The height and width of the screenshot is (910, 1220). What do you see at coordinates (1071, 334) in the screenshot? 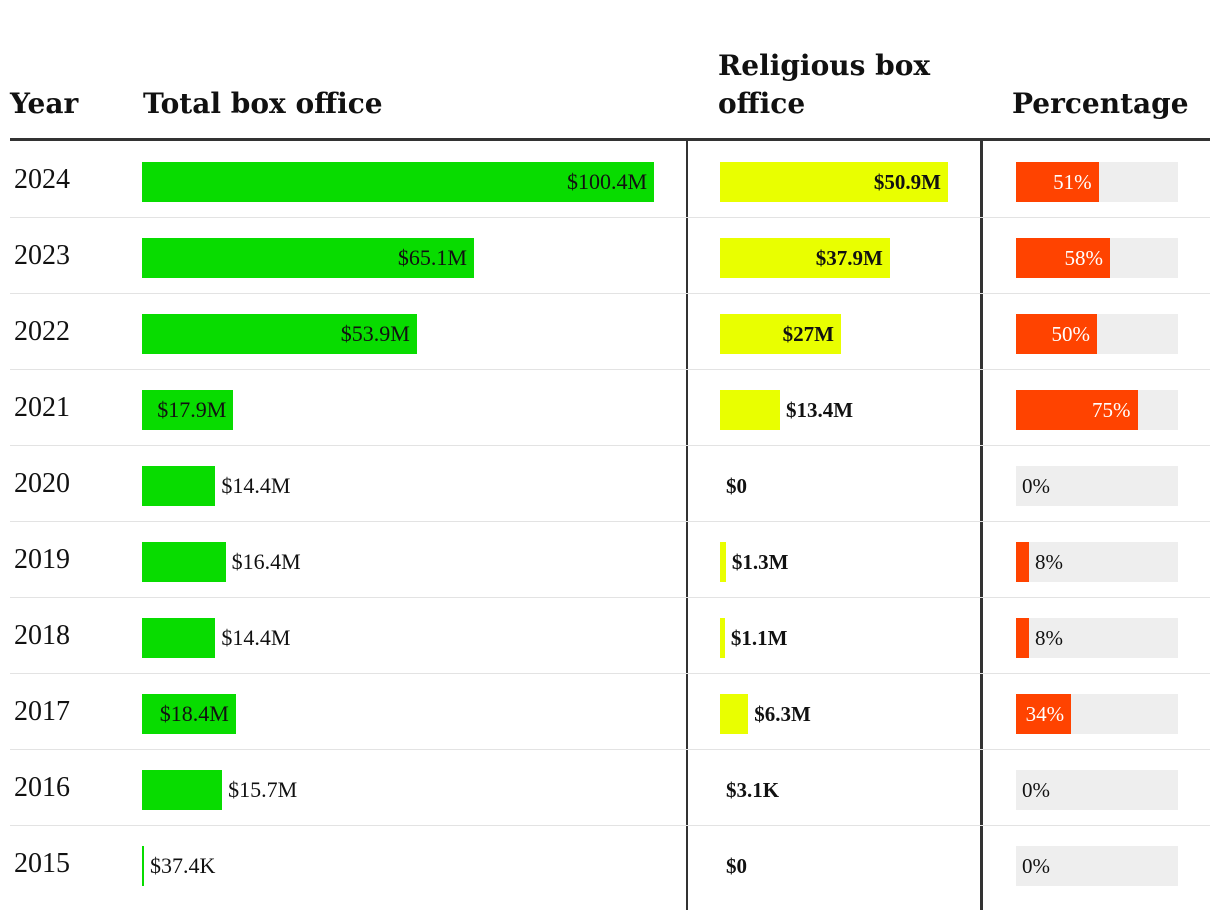
I see `percentage-value-label: 50%` at bounding box center [1071, 334].